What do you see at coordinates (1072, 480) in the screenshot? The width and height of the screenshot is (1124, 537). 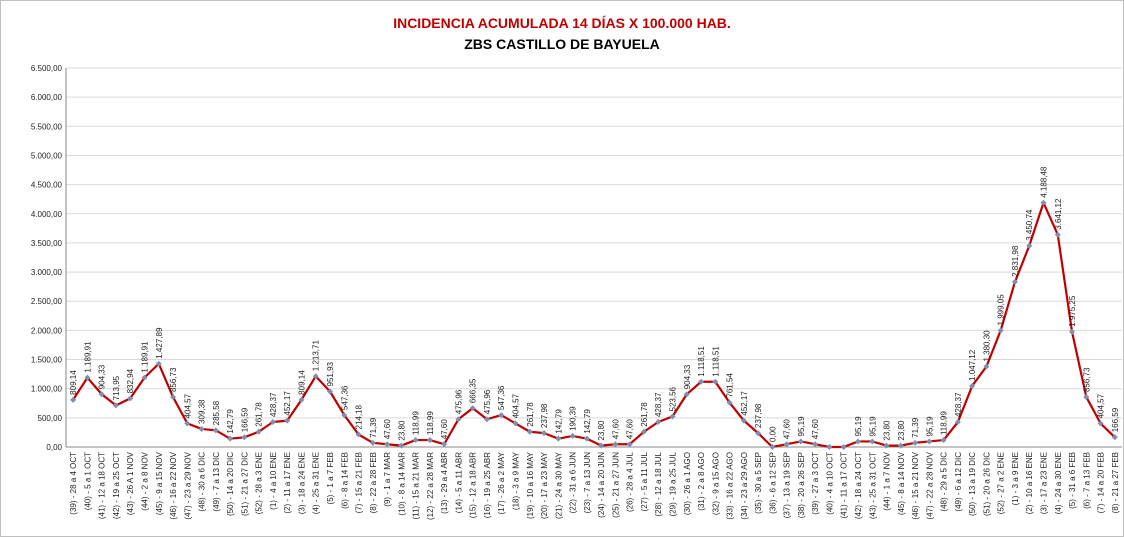 I see `x-tick-label: (5) - 31 a 6 FEB` at bounding box center [1072, 480].